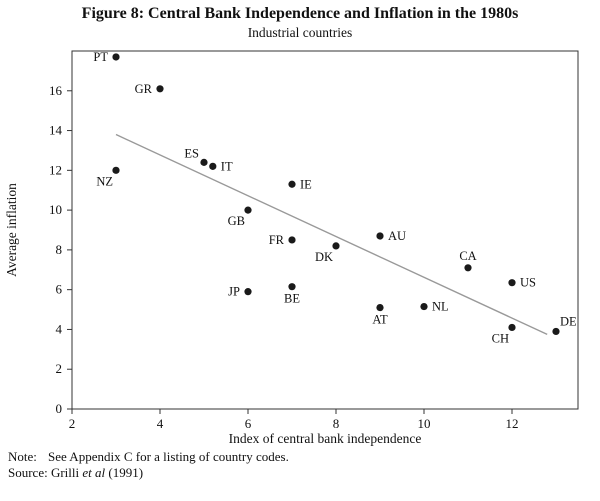 This screenshot has height=501, width=600. Describe the element at coordinates (568, 321) in the screenshot. I see `point-label: DE` at that location.